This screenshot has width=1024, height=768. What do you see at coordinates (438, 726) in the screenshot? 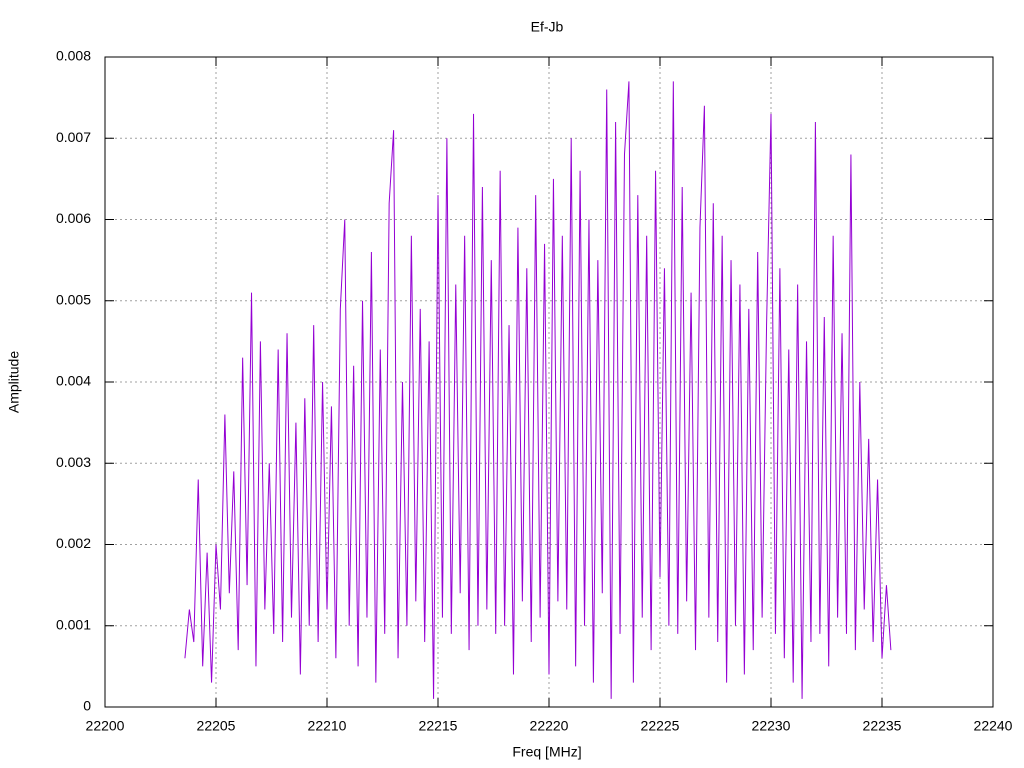
I see `x-tick-label: 22215` at bounding box center [438, 726].